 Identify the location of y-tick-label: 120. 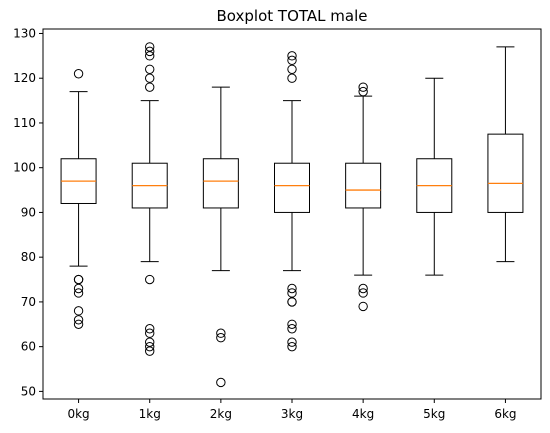
(24, 78).